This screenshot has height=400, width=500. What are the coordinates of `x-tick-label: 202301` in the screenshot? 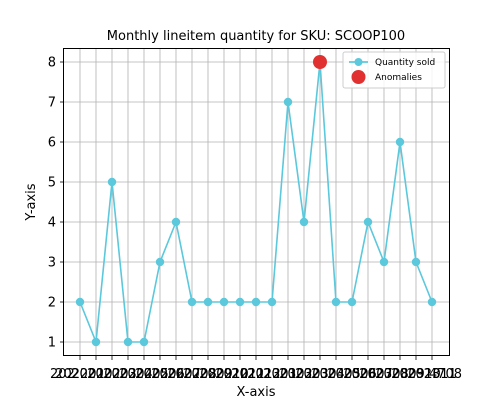 It's located at (272, 374).